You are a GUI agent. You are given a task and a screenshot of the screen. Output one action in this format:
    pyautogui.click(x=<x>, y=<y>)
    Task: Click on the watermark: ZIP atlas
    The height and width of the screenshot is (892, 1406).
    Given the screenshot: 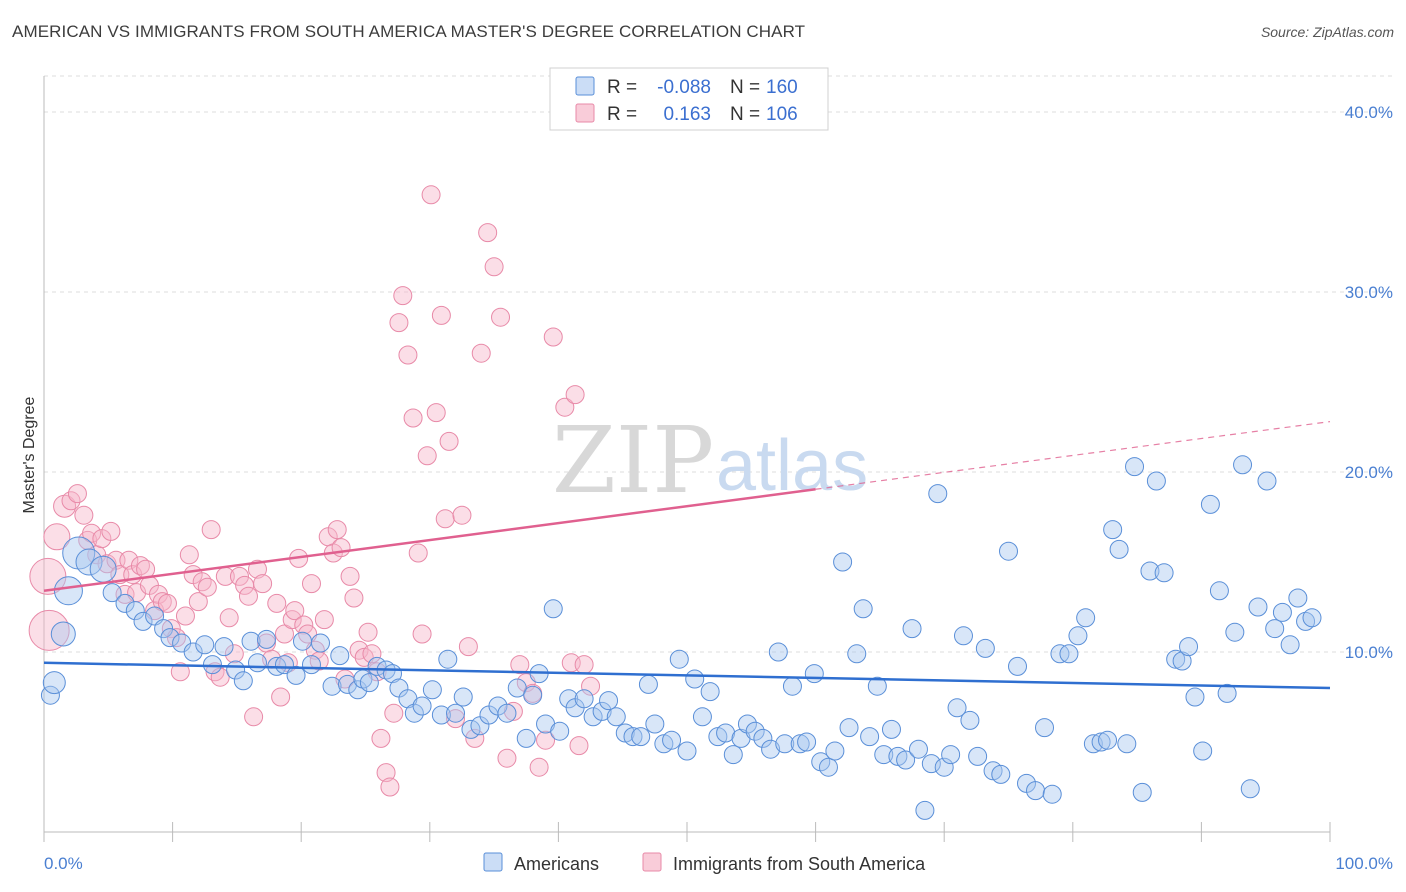 What is the action you would take?
    pyautogui.click(x=710, y=460)
    